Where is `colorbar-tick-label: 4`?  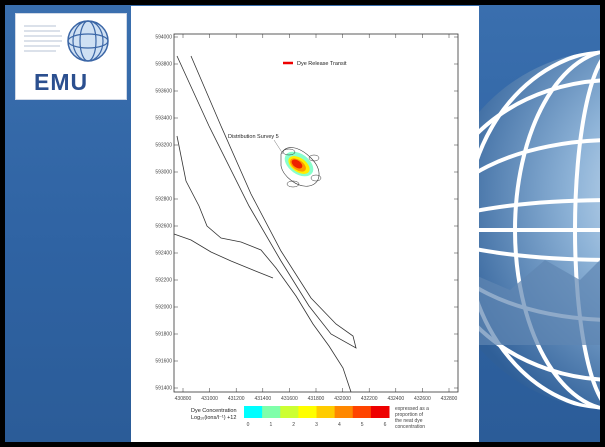
colorbar-tick-label: 4 is located at coordinates (339, 425).